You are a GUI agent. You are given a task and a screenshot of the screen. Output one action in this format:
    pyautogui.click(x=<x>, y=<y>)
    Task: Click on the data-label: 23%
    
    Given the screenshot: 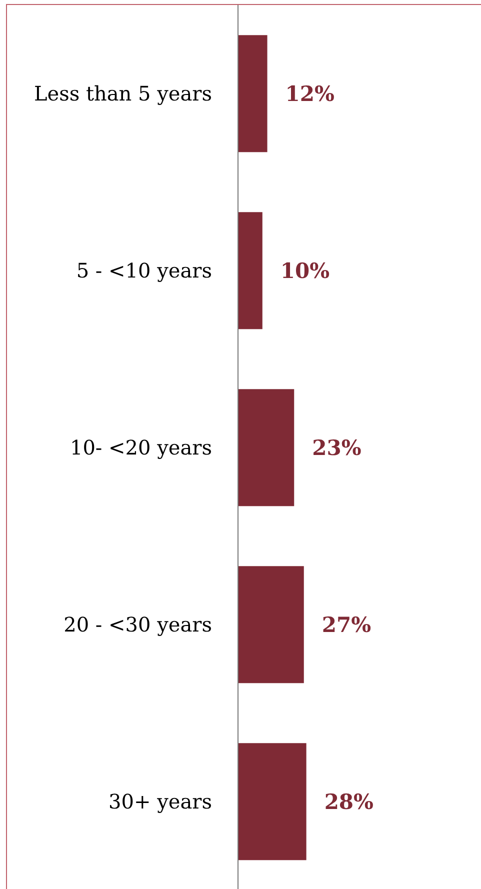 What is the action you would take?
    pyautogui.click(x=337, y=447)
    